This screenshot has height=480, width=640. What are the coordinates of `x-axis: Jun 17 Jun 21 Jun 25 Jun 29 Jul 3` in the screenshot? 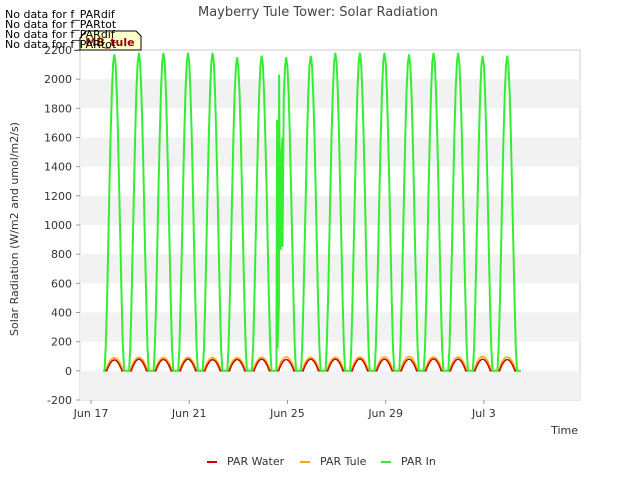 It's located at (284, 410).